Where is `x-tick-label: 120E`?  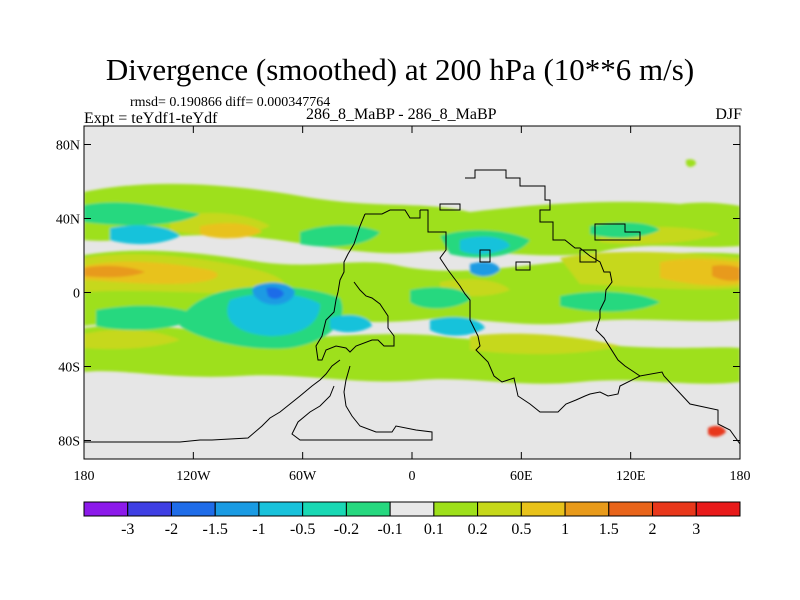
x-tick-label: 120E is located at coordinates (631, 476).